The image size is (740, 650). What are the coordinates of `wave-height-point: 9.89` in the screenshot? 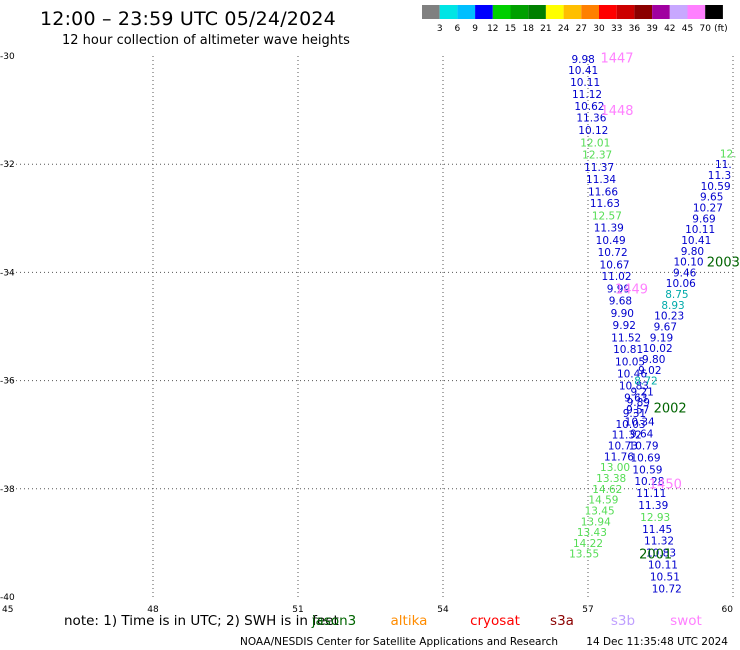 It's located at (638, 403).